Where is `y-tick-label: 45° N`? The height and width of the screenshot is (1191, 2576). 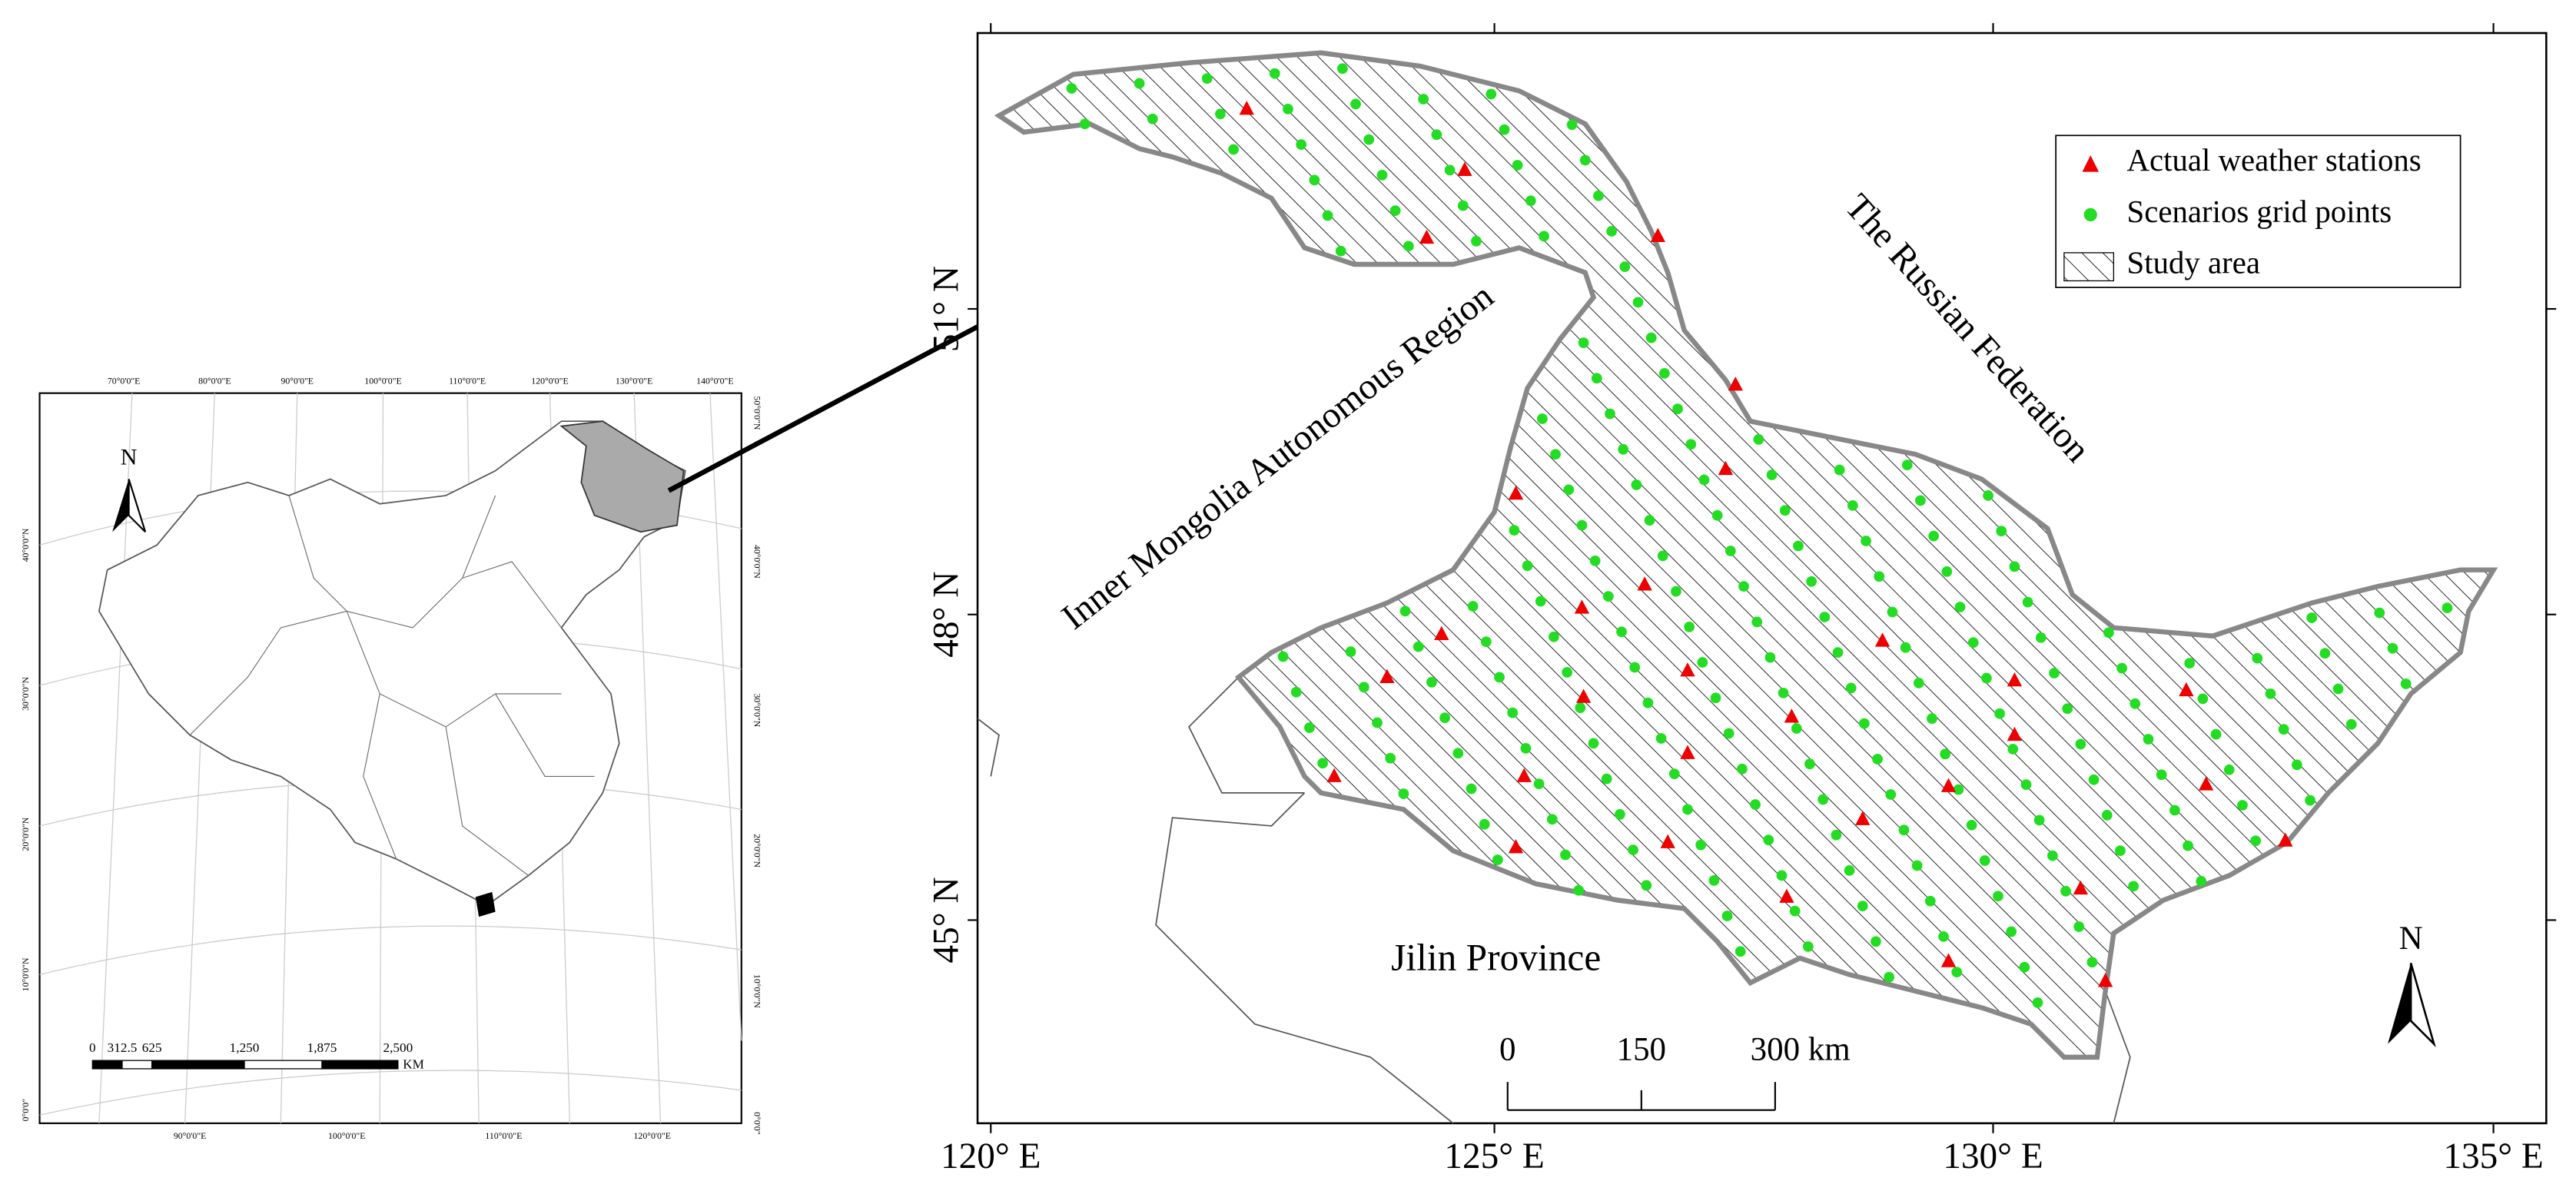 y-tick-label: 45° N is located at coordinates (946, 920).